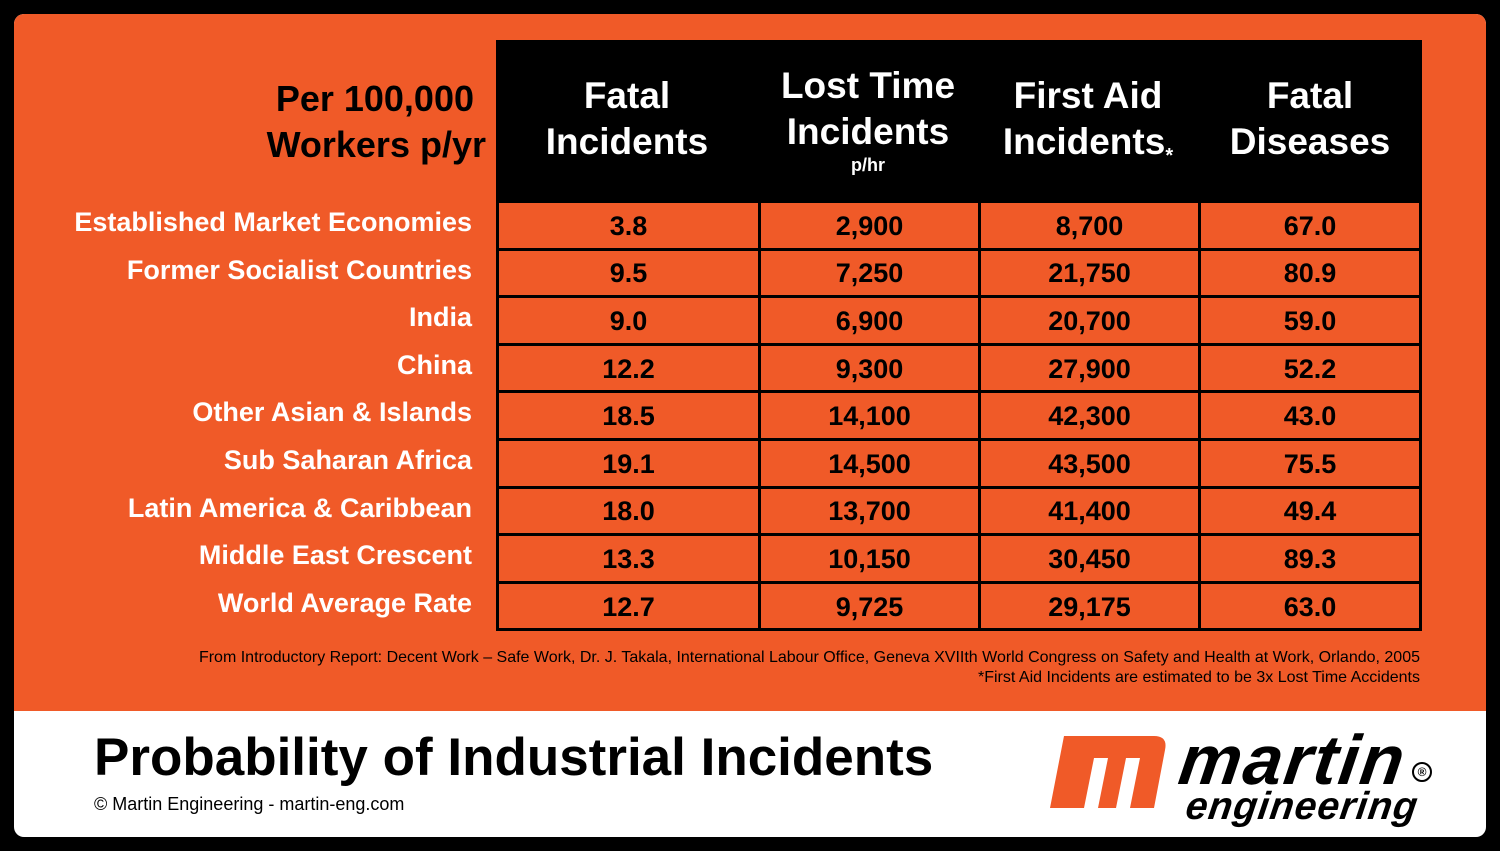  I want to click on column-header-fatal-diseases: Fatal Diseases, so click(1310, 136).